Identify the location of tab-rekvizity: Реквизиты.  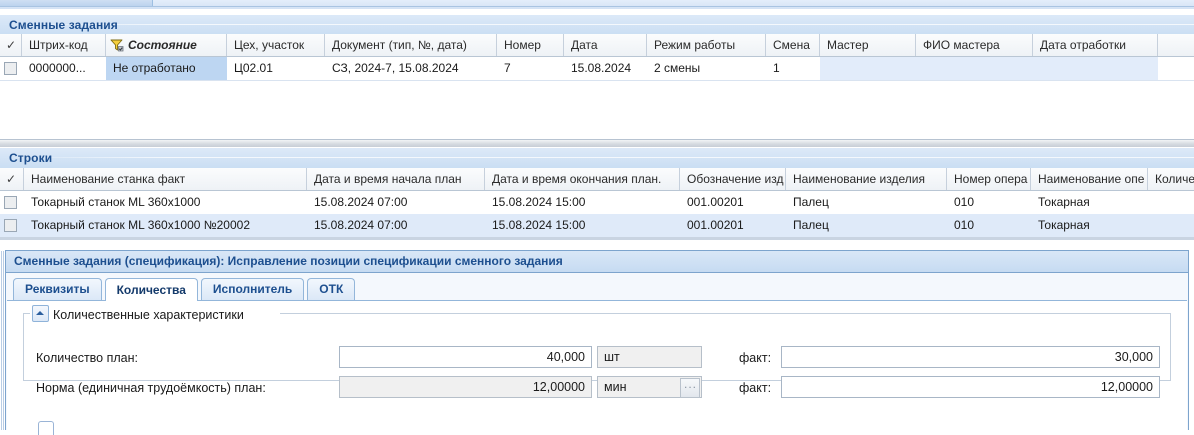
(57, 289).